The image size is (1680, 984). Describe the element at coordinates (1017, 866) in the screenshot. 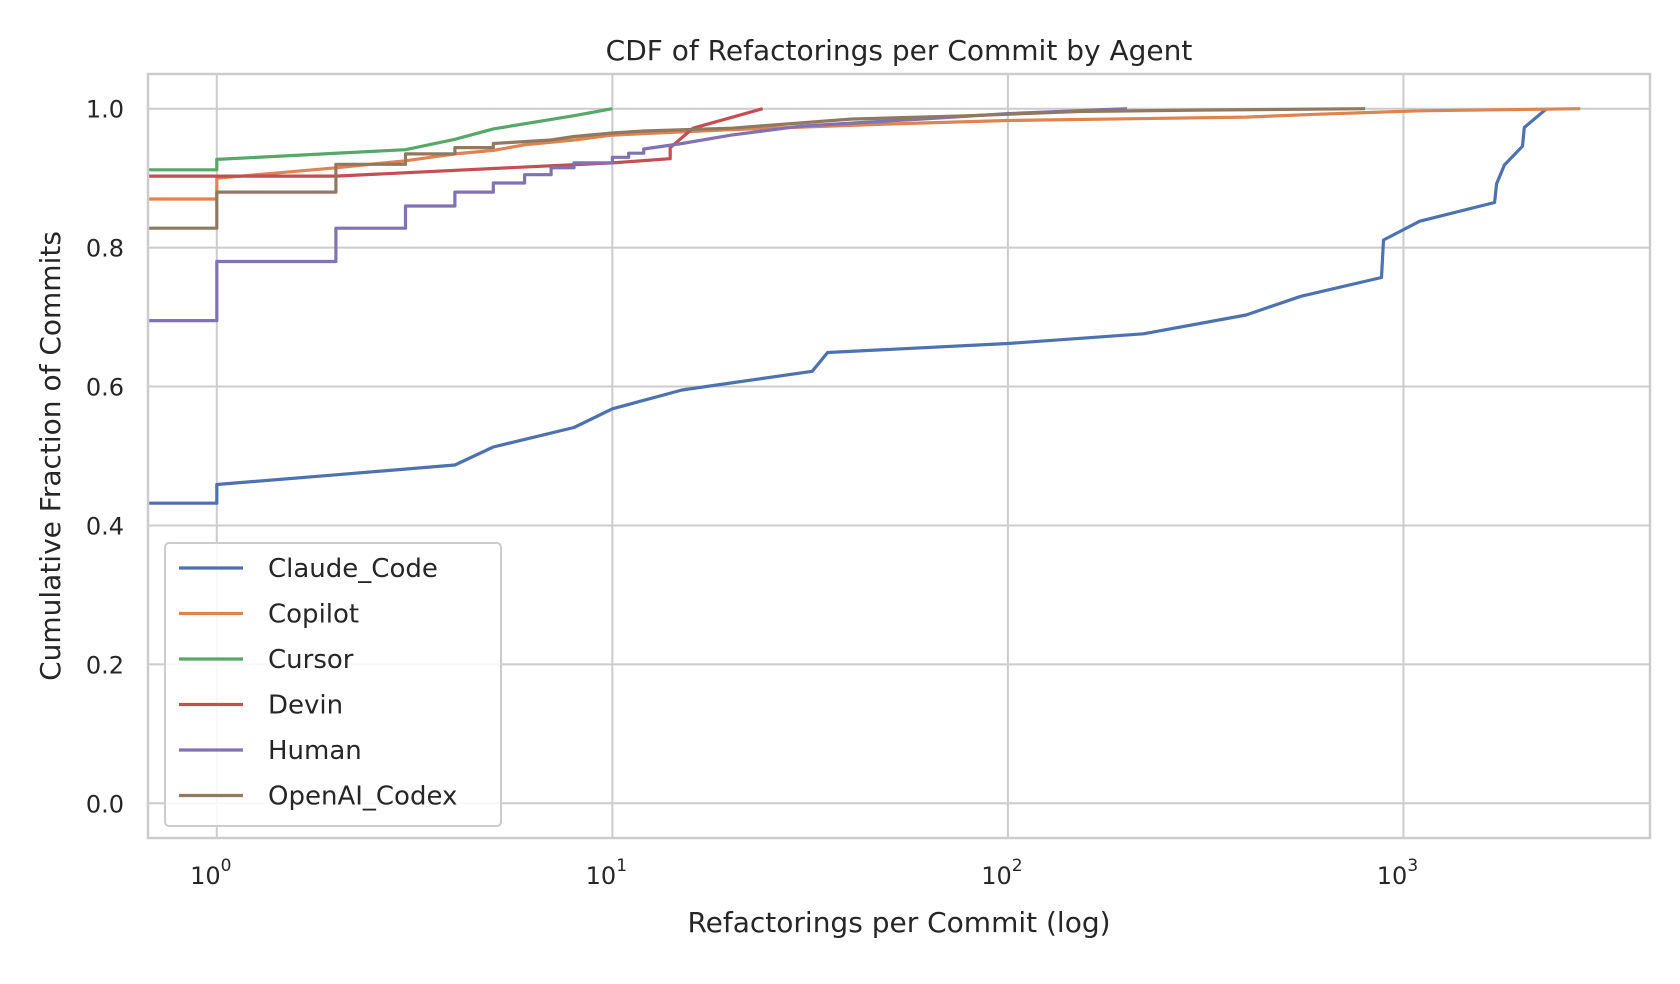

I see `x-tick-exponent: 2` at that location.